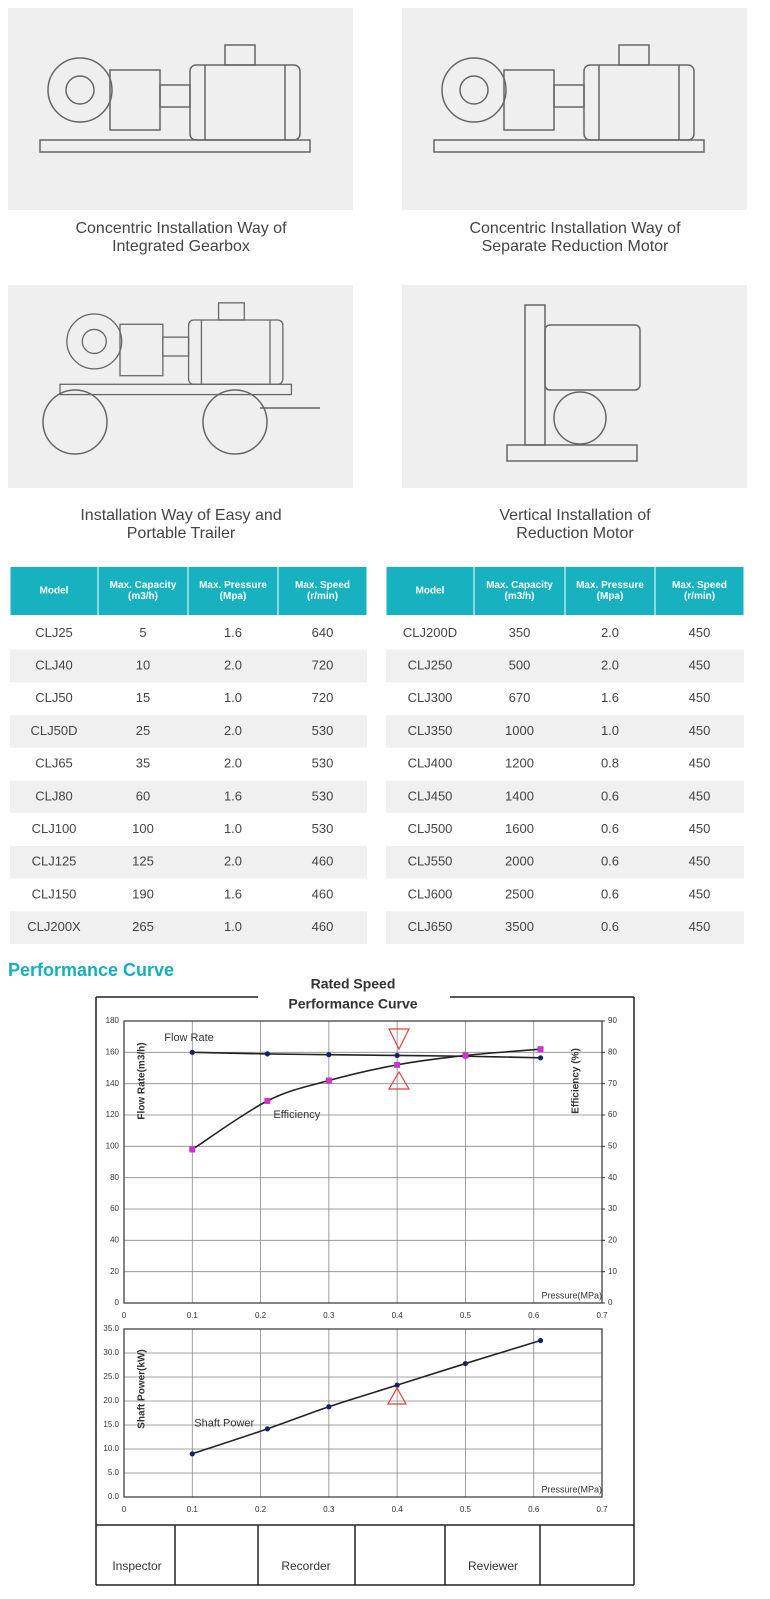  What do you see at coordinates (224, 1424) in the screenshot?
I see `series-label: Shaft Power` at bounding box center [224, 1424].